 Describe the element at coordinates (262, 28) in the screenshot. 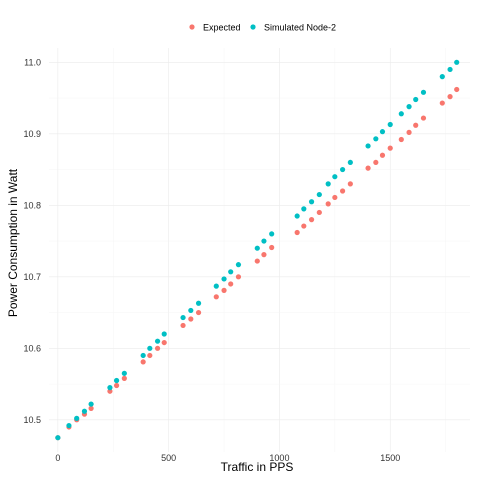

I see `legend: Expected Simulated Node-2` at that location.